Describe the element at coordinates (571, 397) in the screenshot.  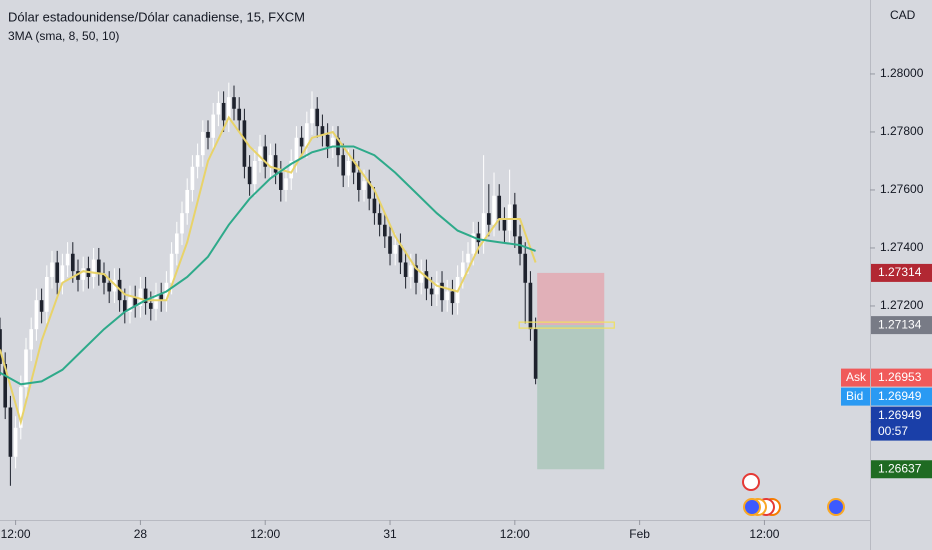
I see `target-zone` at that location.